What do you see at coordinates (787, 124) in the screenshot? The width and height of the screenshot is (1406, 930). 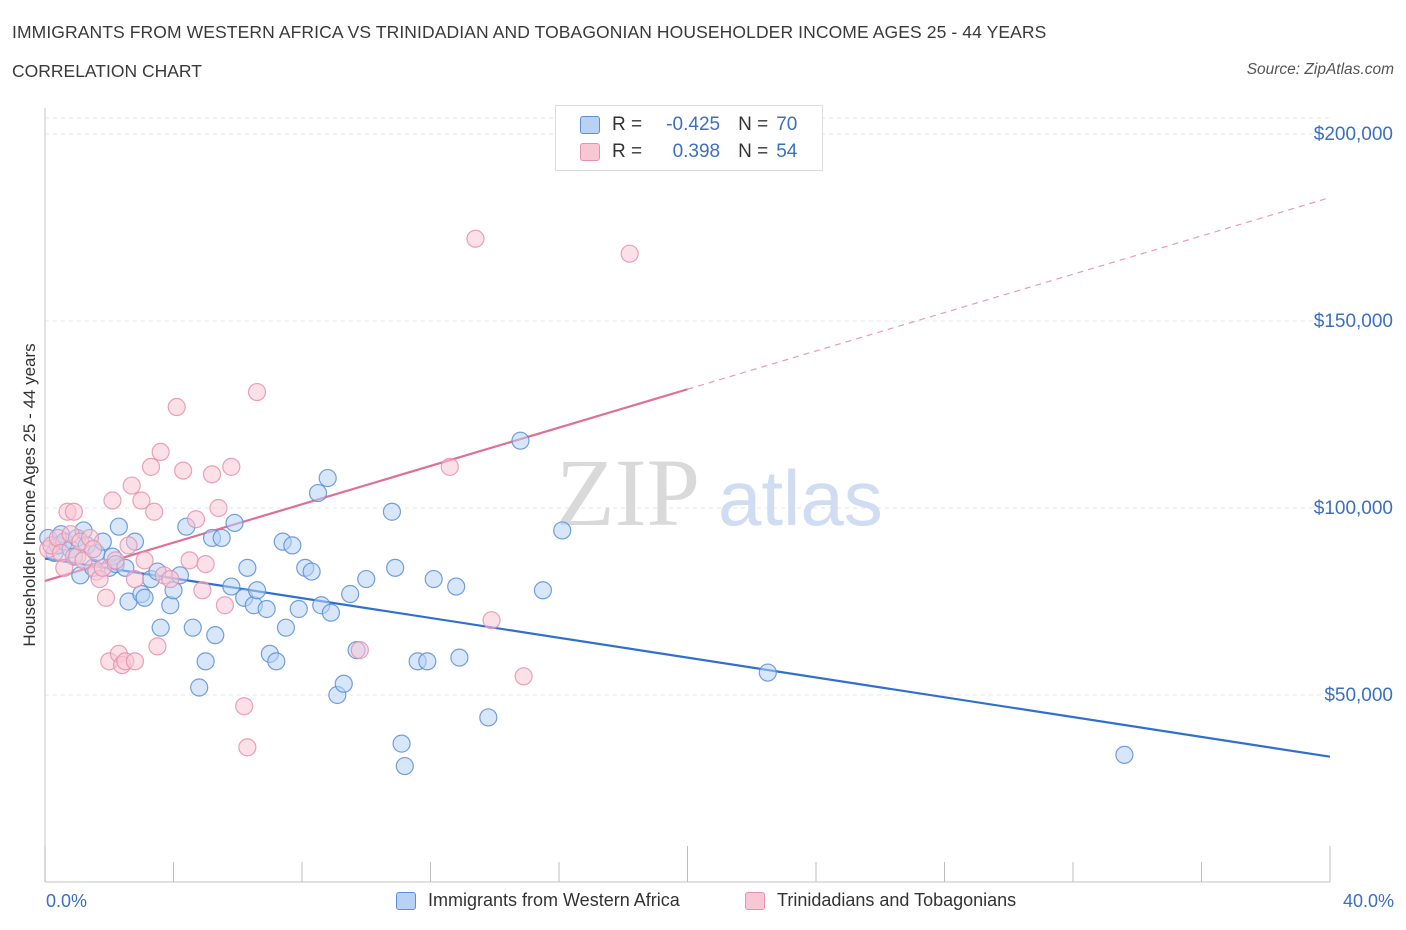 I see `n-value: 70` at bounding box center [787, 124].